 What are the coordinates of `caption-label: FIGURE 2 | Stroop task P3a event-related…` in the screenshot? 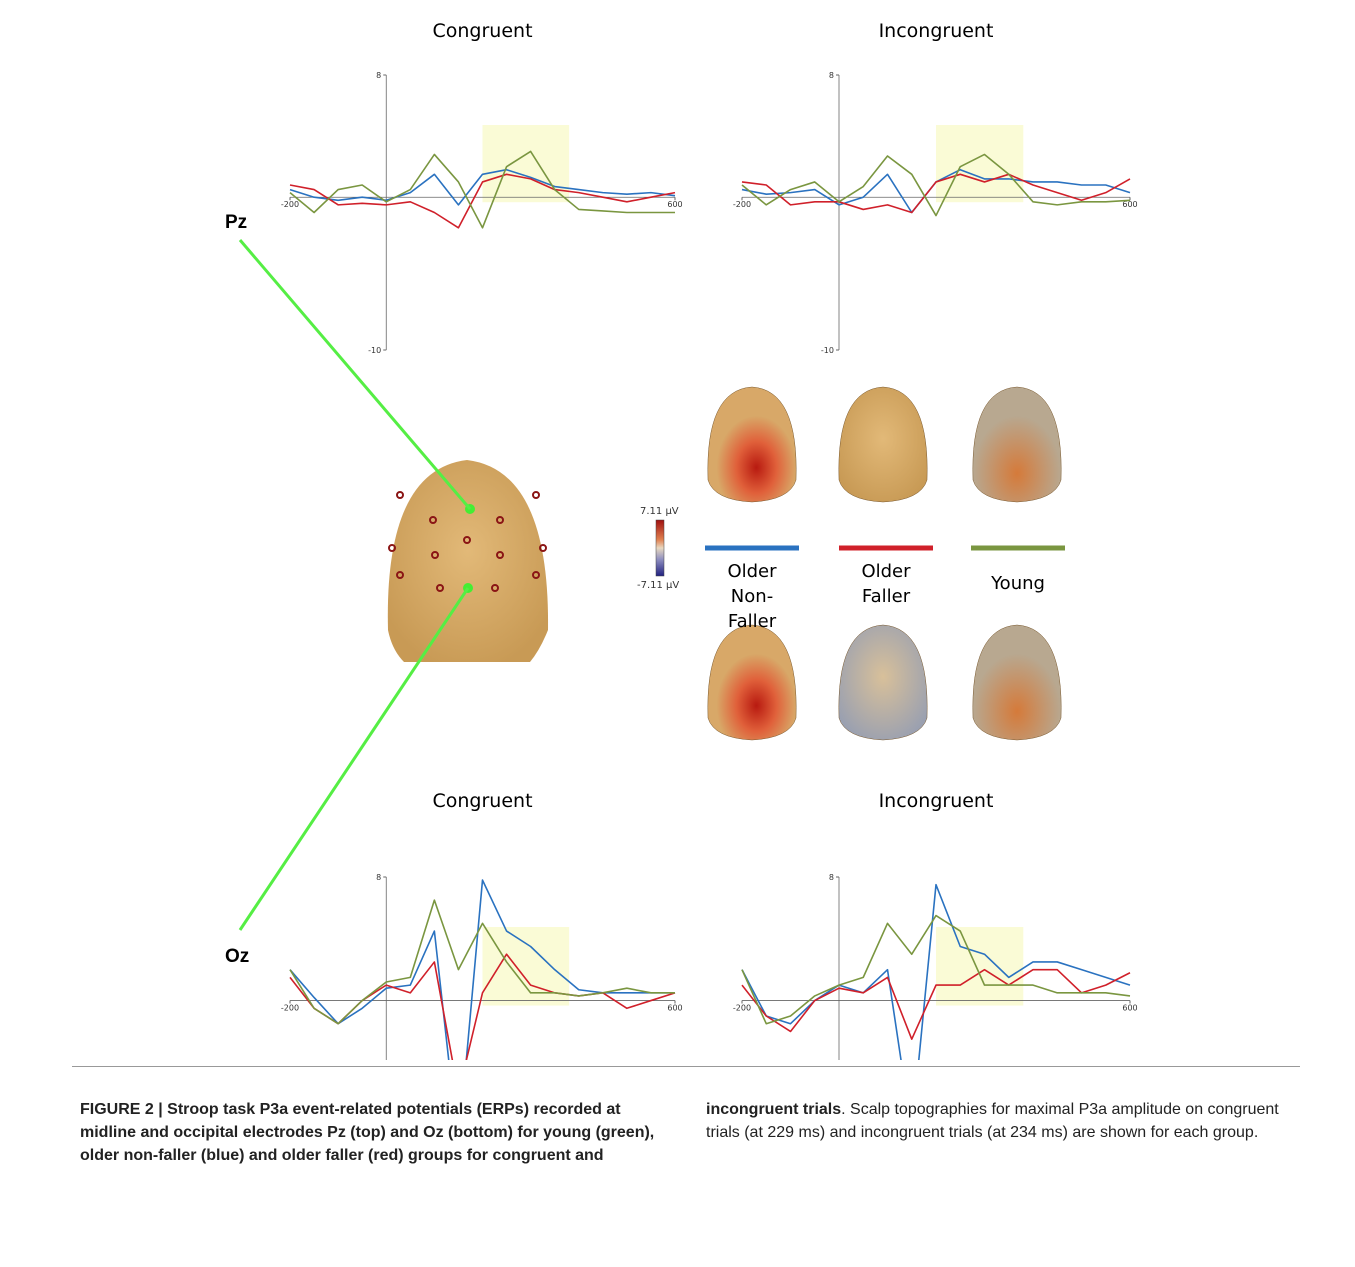 It's located at (461, 1132).